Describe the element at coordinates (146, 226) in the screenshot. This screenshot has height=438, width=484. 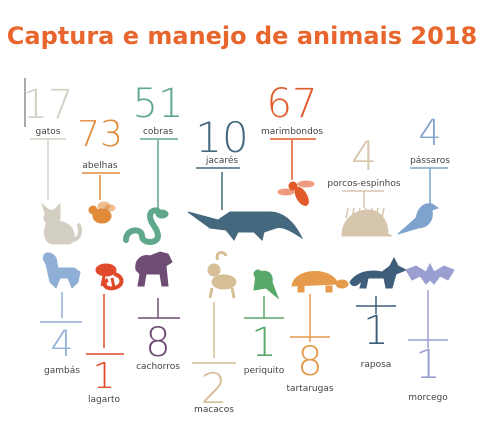
I see `snake-icon` at that location.